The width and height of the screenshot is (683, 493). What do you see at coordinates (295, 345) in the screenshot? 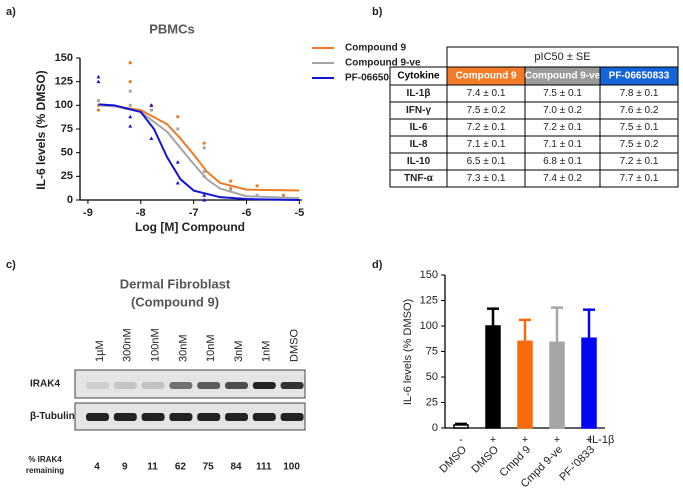
I see `lane-label: DMSO` at bounding box center [295, 345].